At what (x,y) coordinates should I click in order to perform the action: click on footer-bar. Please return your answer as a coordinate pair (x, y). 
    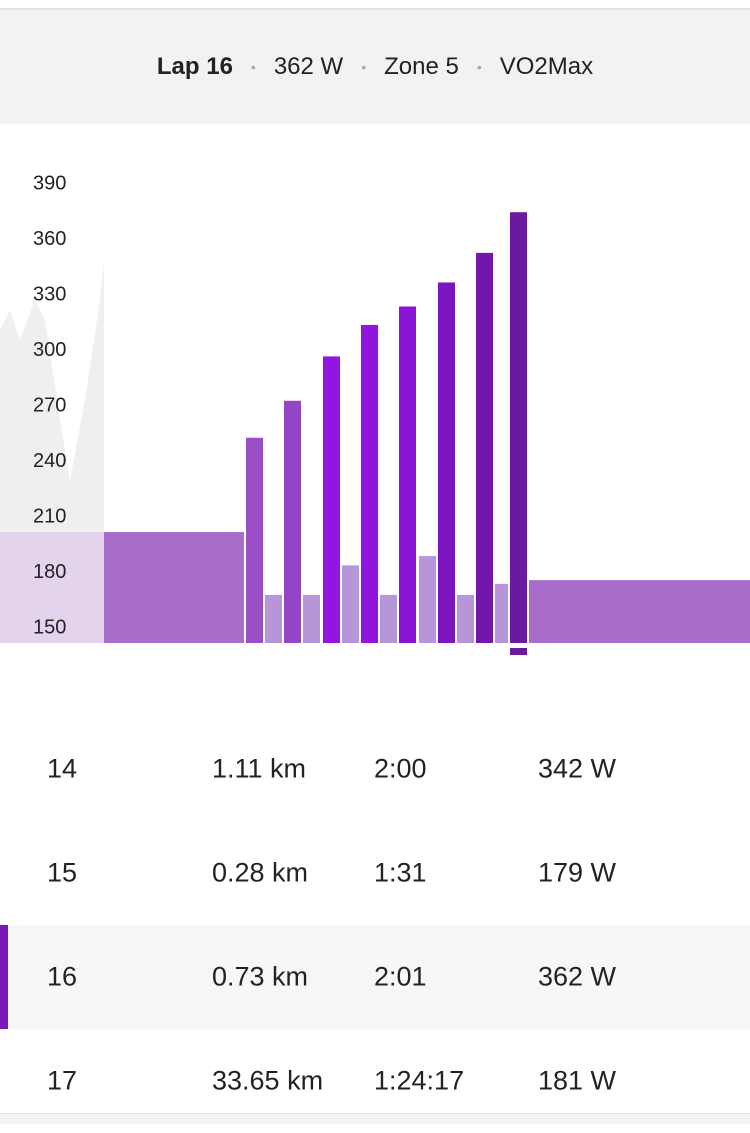
    Looking at the image, I should click on (375, 1118).